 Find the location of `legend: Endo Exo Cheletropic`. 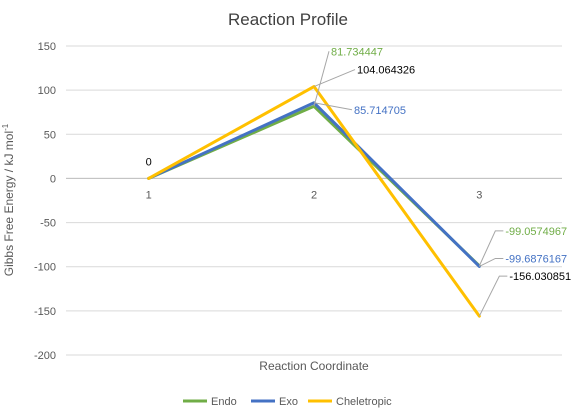

legend: Endo Exo Cheletropic is located at coordinates (287, 402).